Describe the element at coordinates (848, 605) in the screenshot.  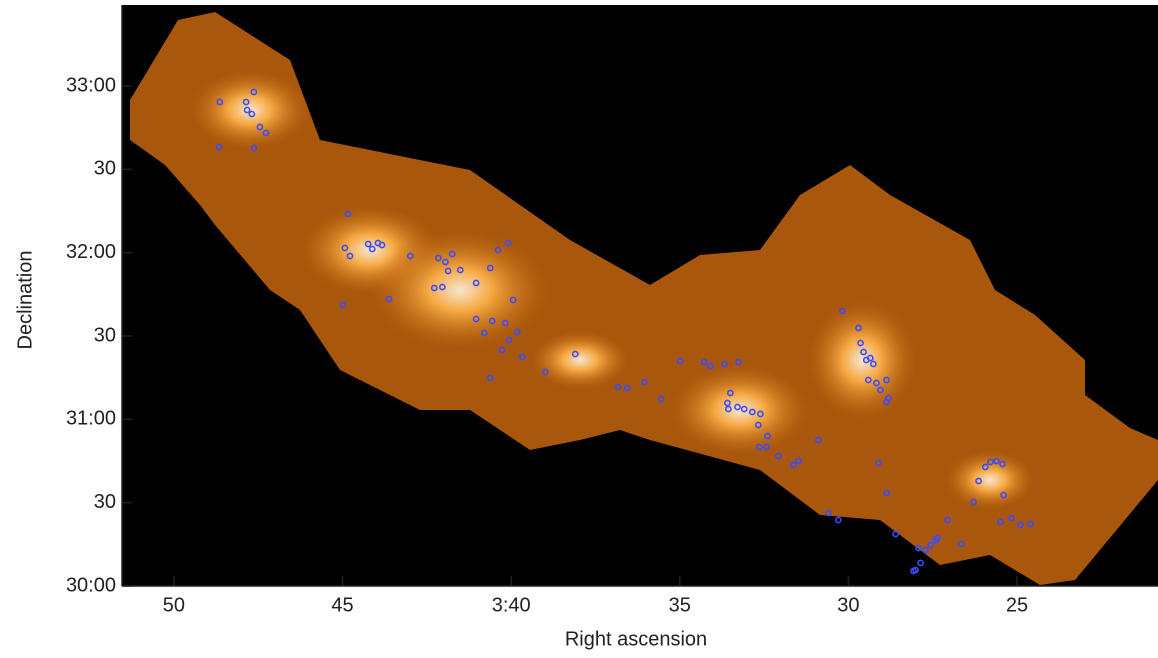
I see `x-tick-label: 30` at that location.